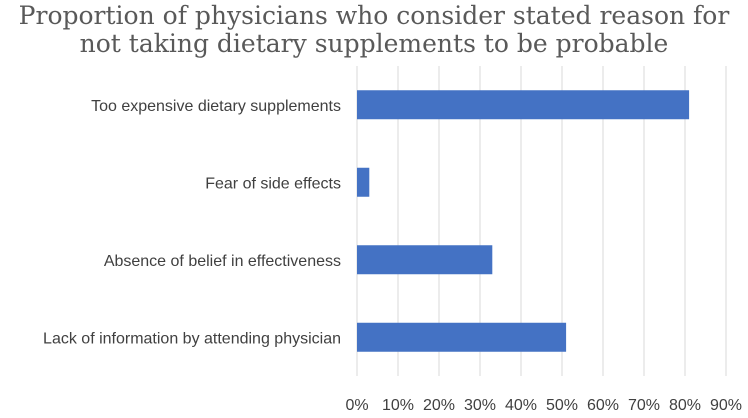 This screenshot has height=418, width=748. What do you see at coordinates (521, 405) in the screenshot?
I see `x-tick-label: 40%` at bounding box center [521, 405].